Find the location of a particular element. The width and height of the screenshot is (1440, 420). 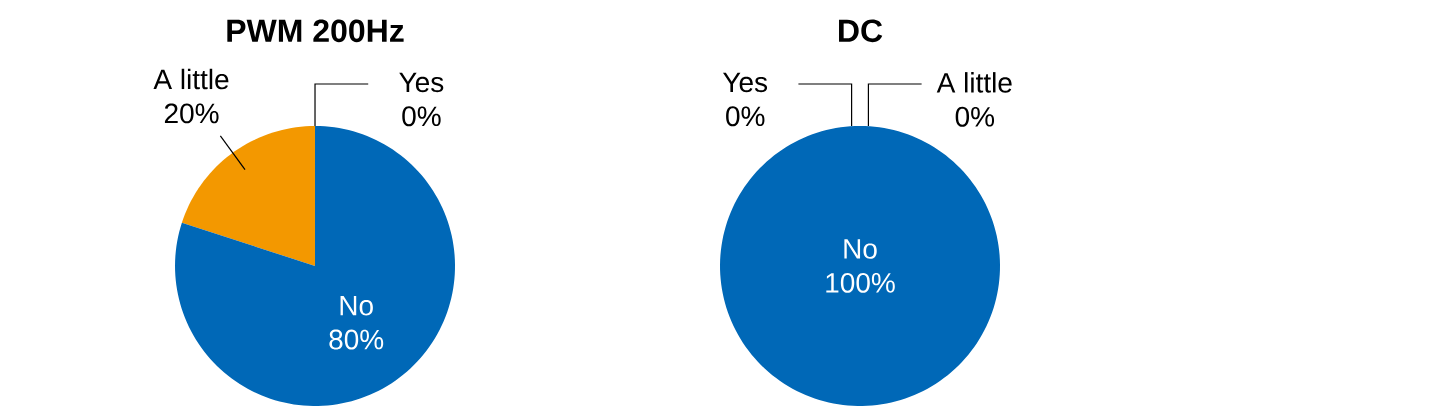

data-label: 100% is located at coordinates (860, 282).